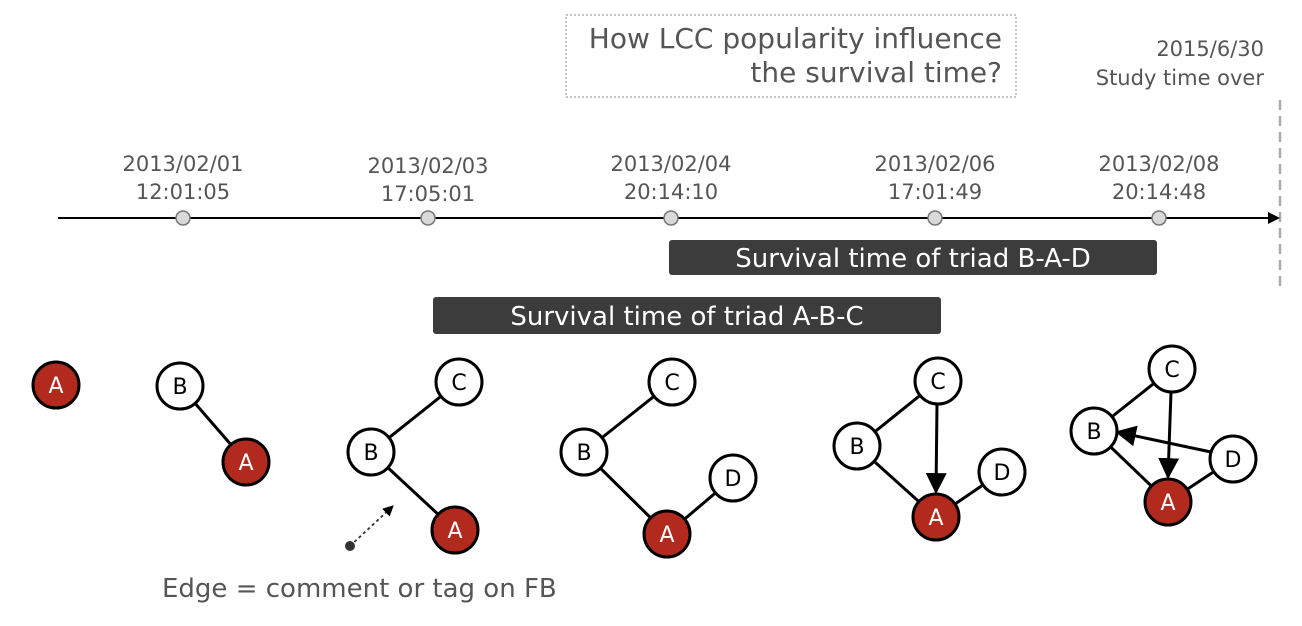  I want to click on timeline-event: 2013/02/04 20:14:10, so click(671, 189).